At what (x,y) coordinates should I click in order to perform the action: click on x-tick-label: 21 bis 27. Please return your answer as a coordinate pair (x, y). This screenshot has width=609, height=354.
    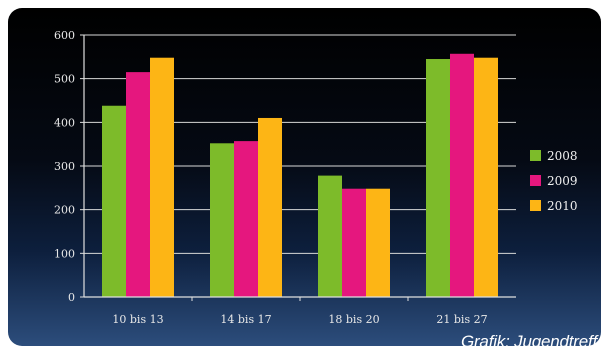
    Looking at the image, I should click on (461, 319).